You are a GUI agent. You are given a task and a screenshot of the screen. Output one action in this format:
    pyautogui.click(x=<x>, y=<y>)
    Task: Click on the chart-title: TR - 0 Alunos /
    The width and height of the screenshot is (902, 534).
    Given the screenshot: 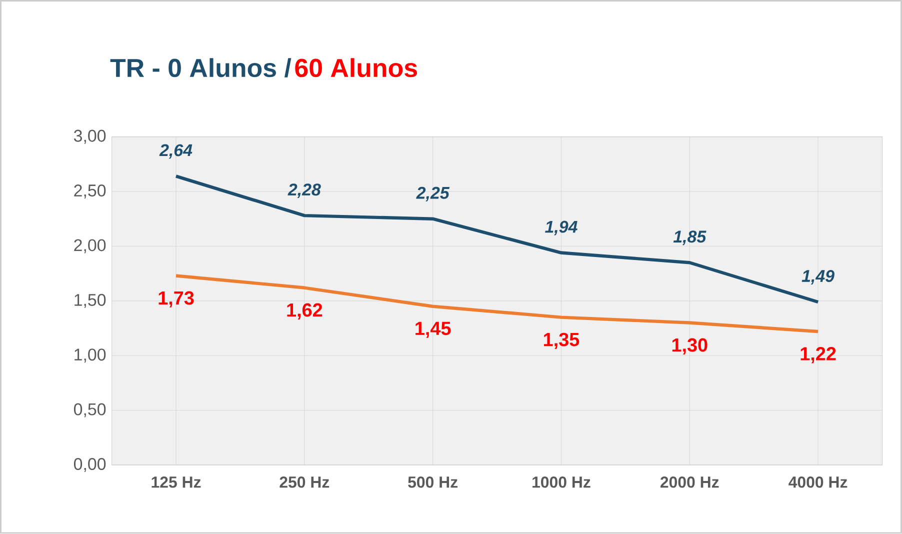 What is the action you would take?
    pyautogui.click(x=201, y=68)
    